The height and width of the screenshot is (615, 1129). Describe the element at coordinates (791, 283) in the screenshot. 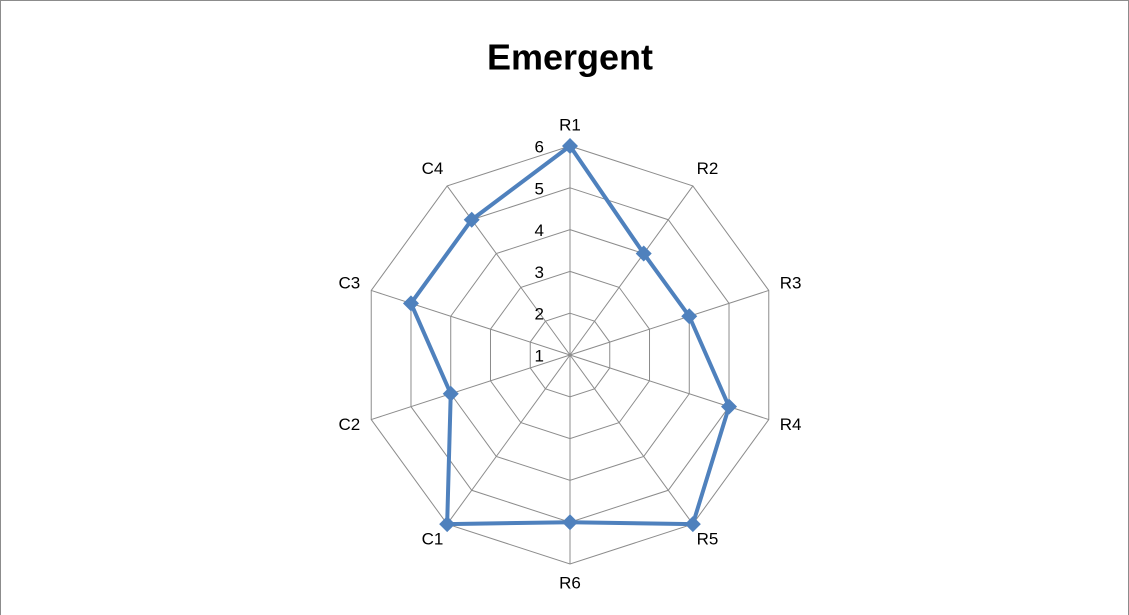

I see `category-label: R3` at that location.